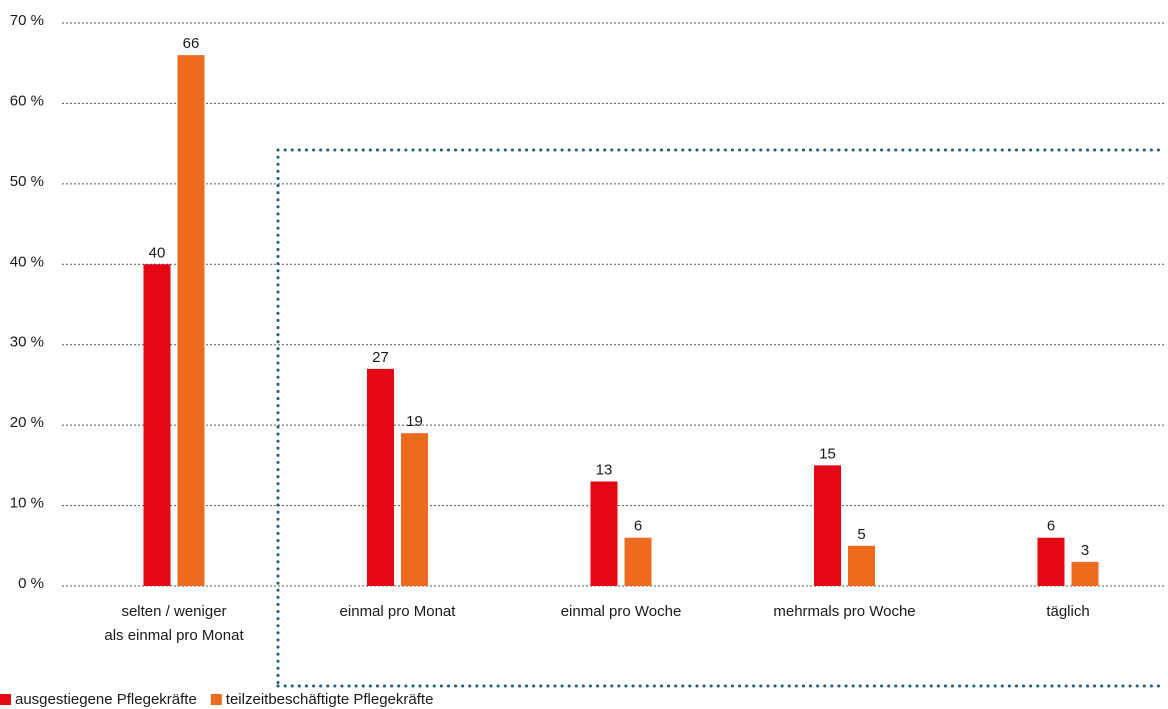 The height and width of the screenshot is (709, 1168). What do you see at coordinates (157, 252) in the screenshot?
I see `value-label: 40` at bounding box center [157, 252].